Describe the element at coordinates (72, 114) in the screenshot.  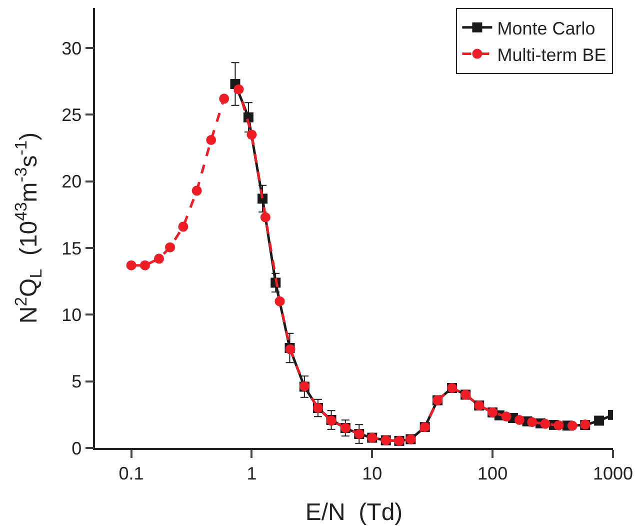
I see `y-tick-label: 25` at that location.